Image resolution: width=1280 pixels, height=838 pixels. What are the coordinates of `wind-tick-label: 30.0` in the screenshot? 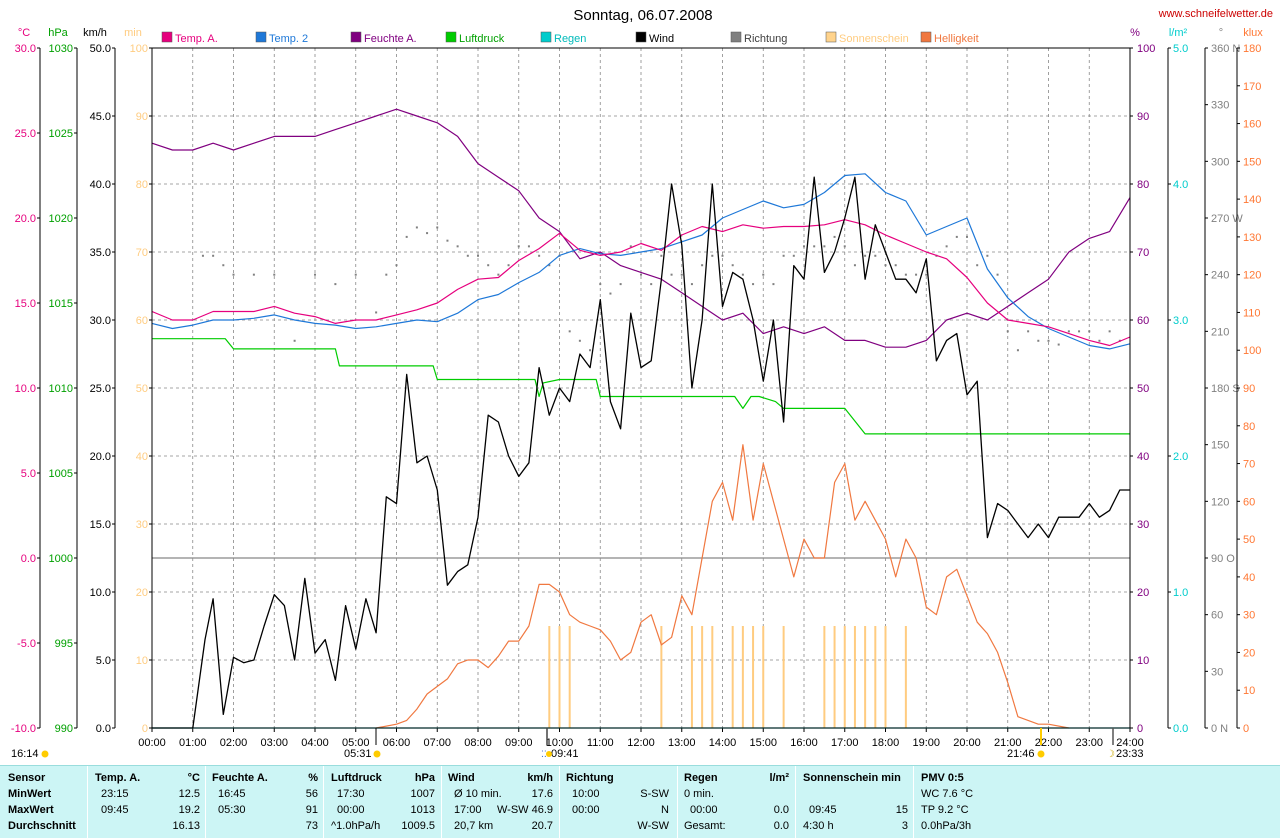 It's located at (100, 321).